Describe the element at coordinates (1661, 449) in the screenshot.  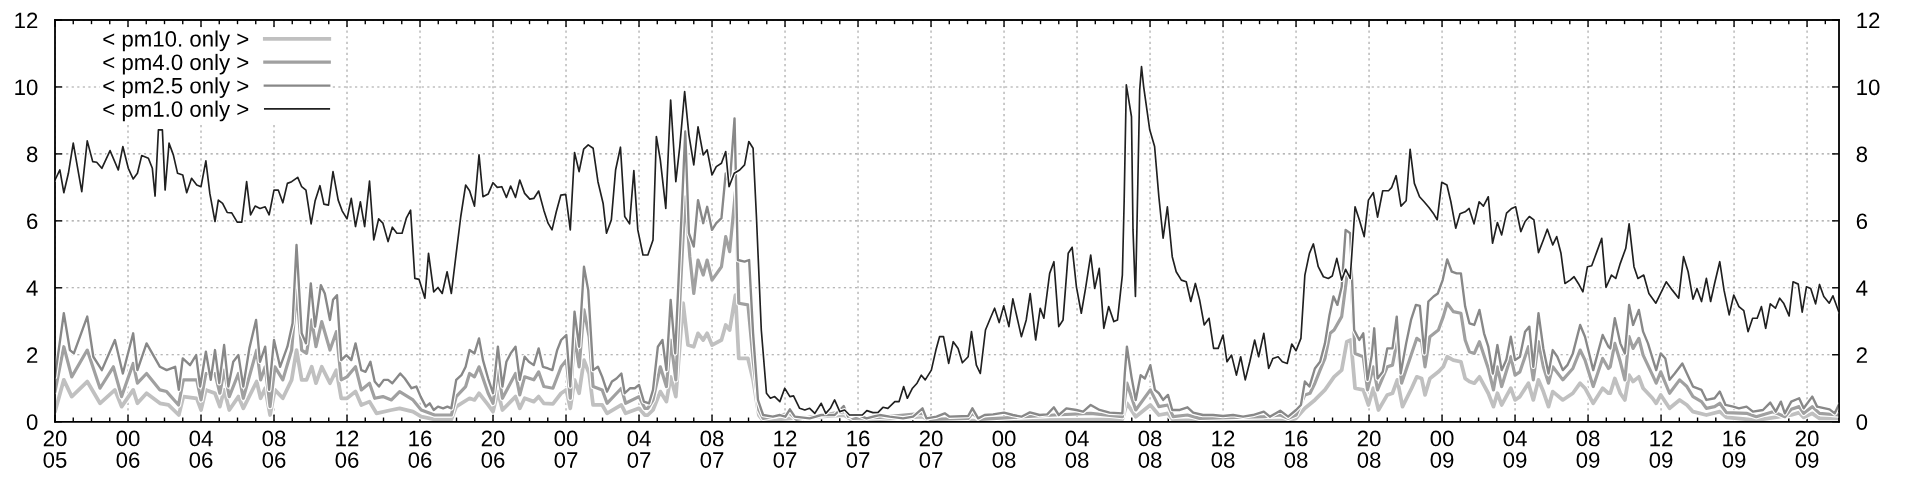
I see `x-tick-label: 12 09` at that location.